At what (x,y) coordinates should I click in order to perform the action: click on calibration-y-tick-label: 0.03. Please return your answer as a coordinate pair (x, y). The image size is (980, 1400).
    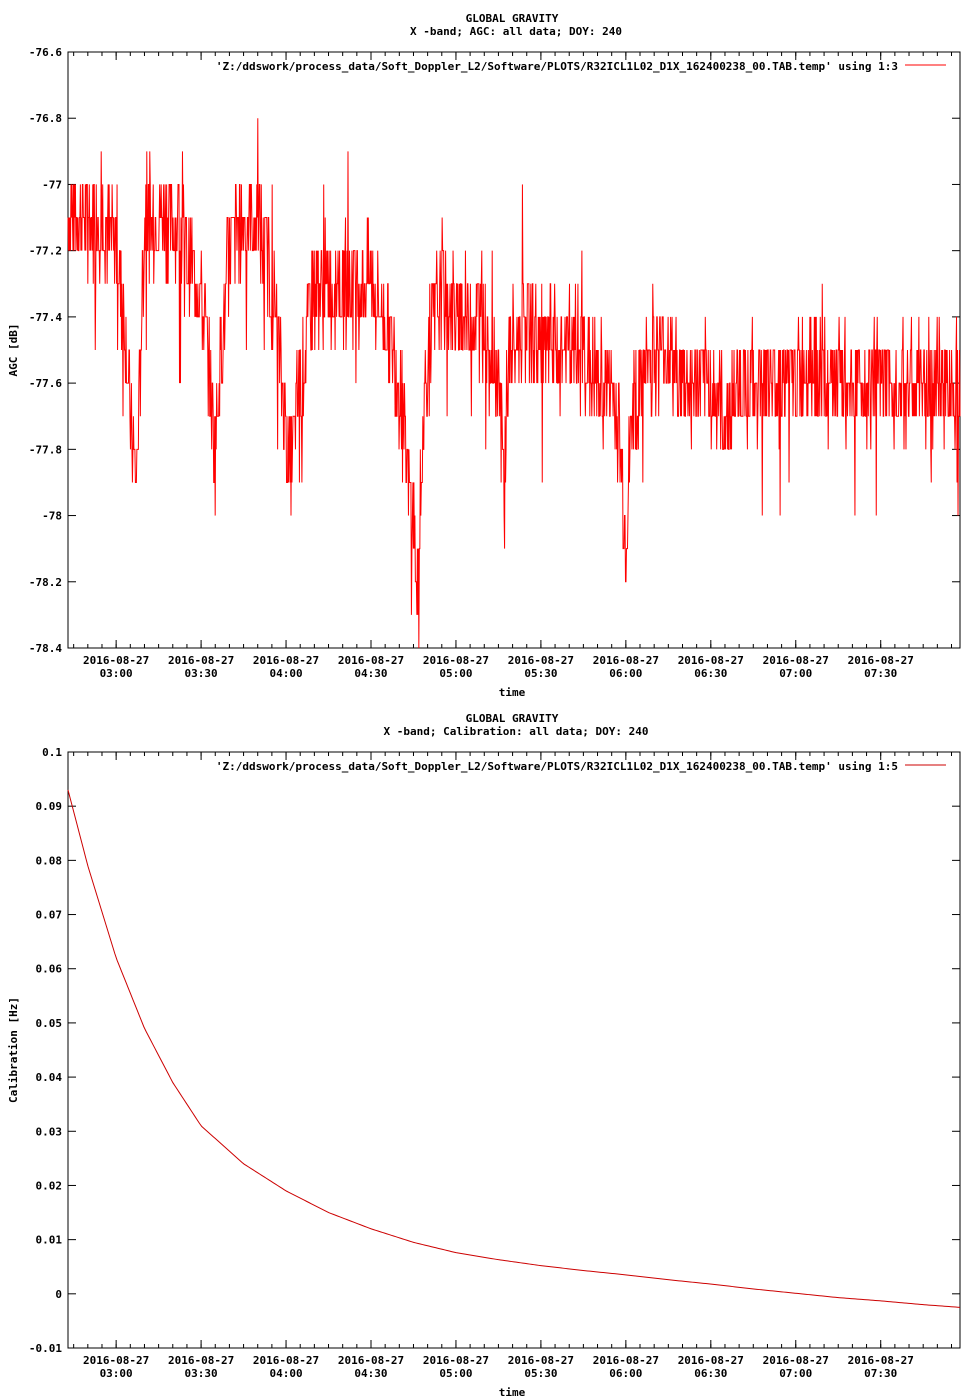
    Looking at the image, I should click on (49, 1131).